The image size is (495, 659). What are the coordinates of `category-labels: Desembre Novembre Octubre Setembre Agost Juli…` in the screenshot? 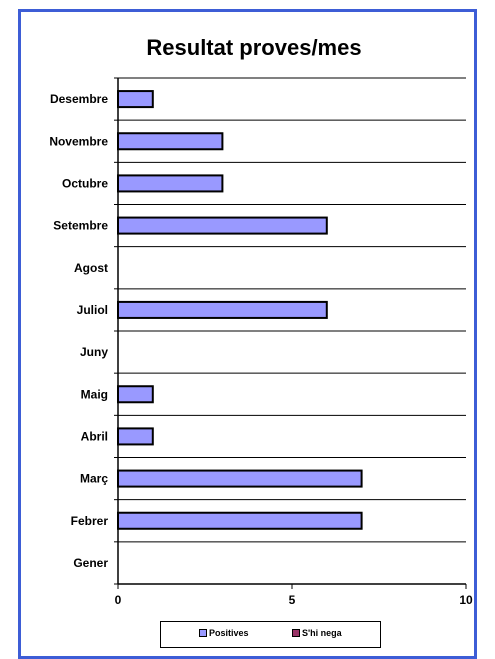 It's located at (78, 331).